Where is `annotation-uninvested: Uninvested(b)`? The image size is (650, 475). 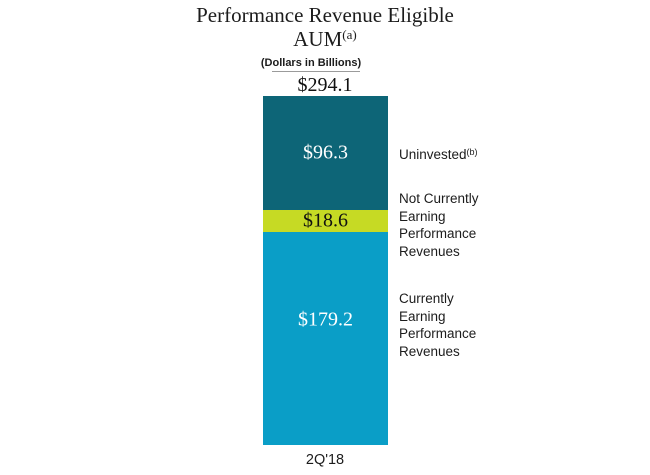 annotation-uninvested: Uninvested(b) is located at coordinates (464, 155).